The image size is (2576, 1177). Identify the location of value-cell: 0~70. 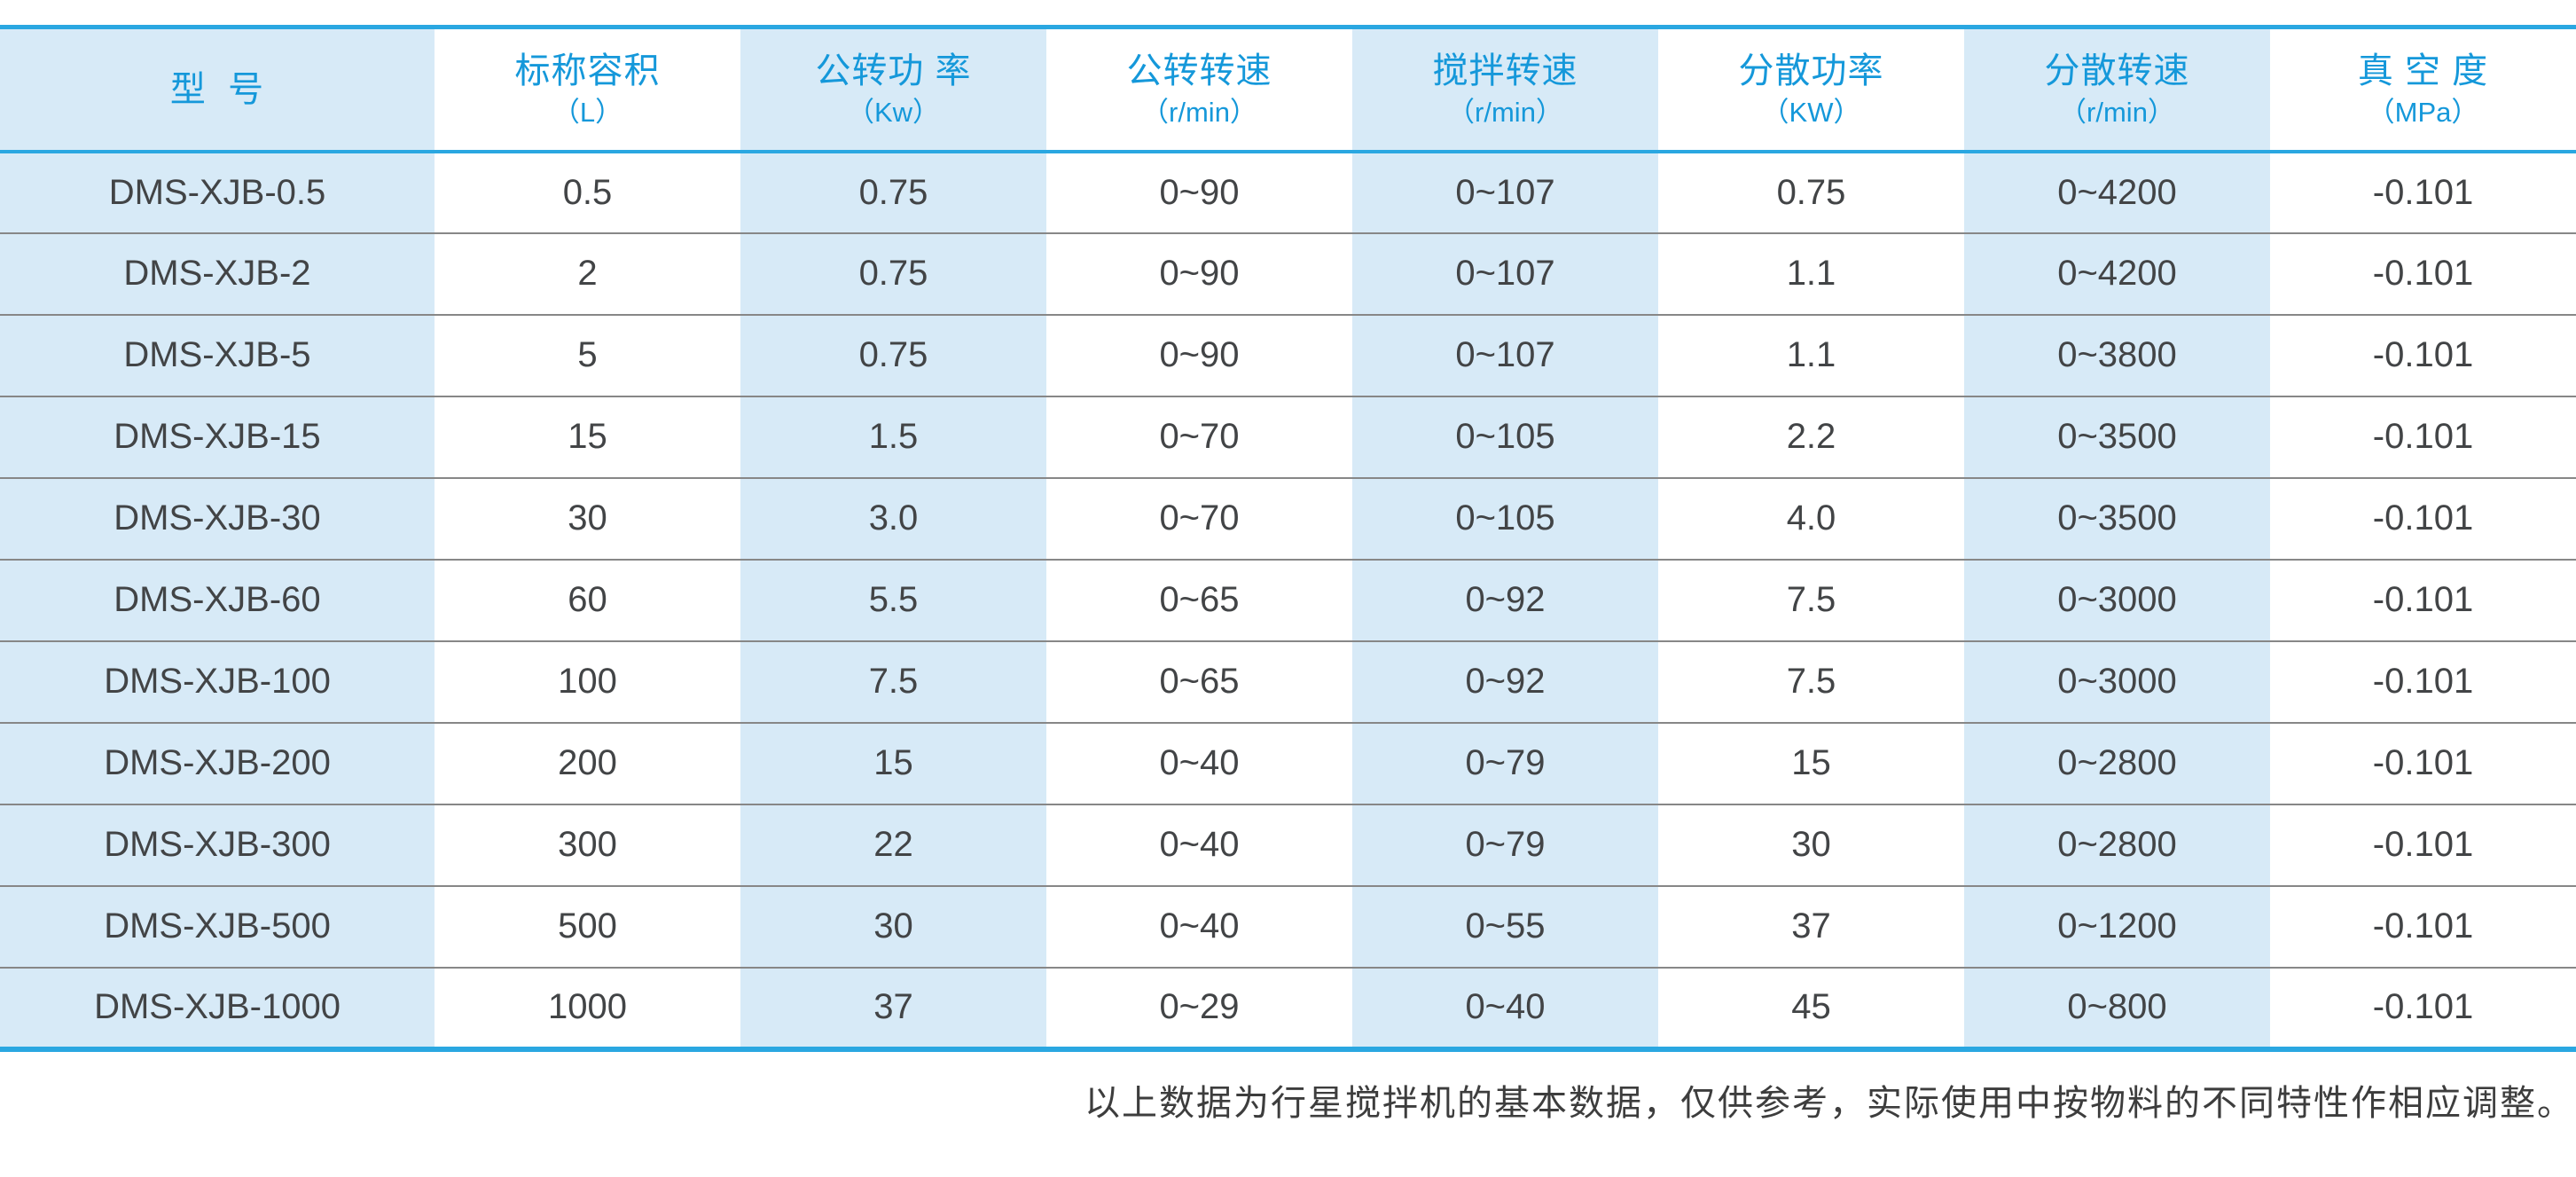
(1199, 518).